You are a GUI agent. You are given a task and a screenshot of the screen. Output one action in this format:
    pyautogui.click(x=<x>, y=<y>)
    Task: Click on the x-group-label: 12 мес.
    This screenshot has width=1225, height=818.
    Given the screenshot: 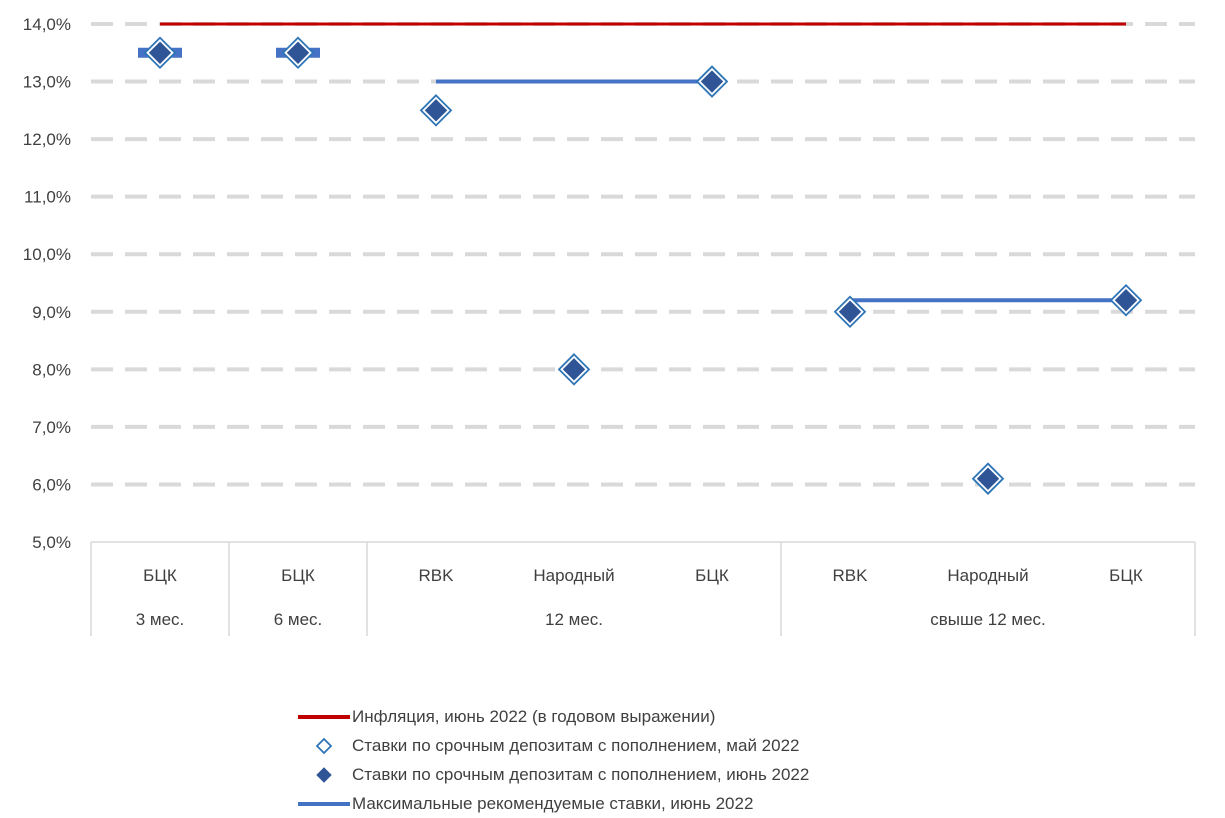 What is the action you would take?
    pyautogui.click(x=574, y=619)
    